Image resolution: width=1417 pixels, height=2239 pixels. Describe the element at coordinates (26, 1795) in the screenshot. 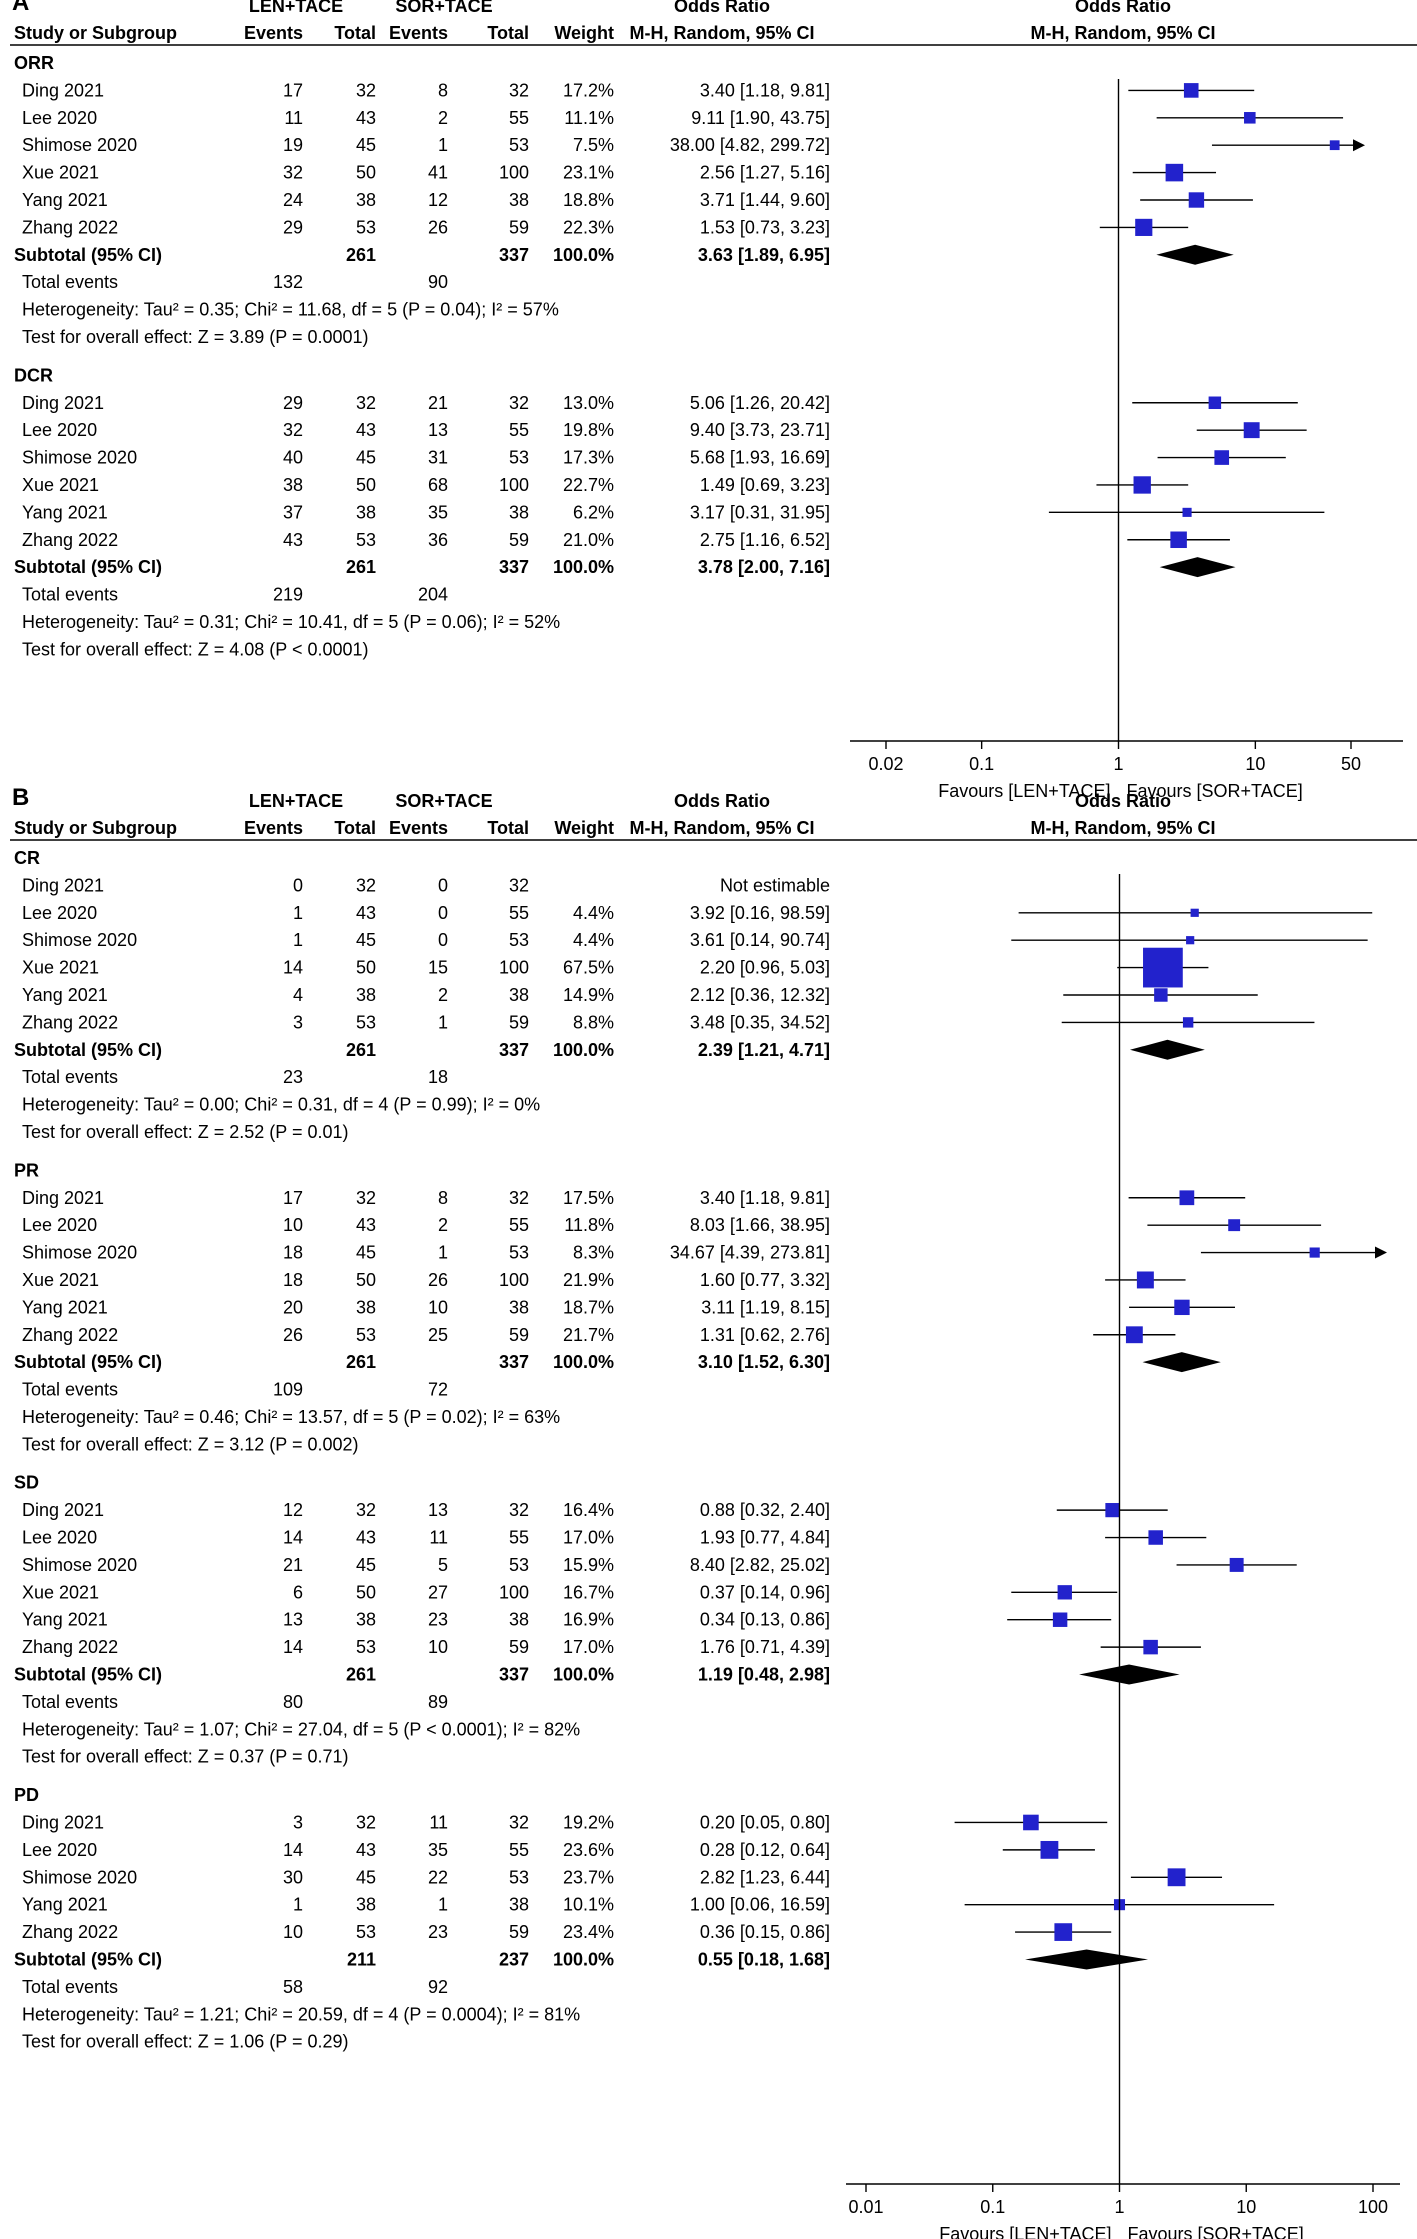

I see `subgroup-title: PD` at that location.